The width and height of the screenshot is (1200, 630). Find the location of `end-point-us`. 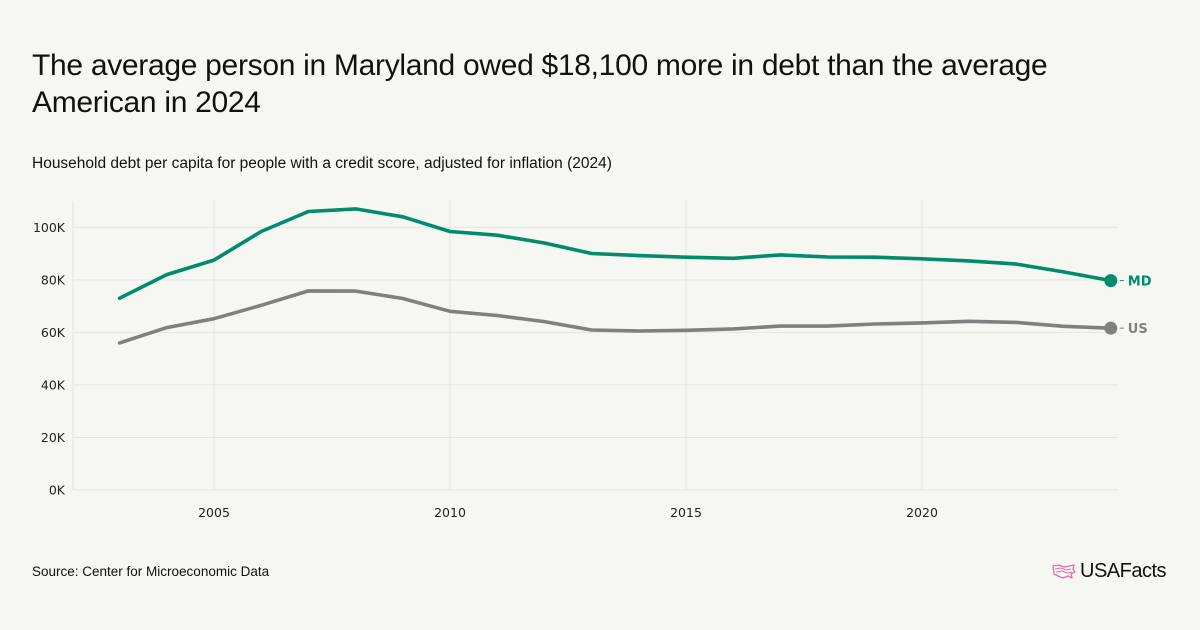

end-point-us is located at coordinates (1111, 328).